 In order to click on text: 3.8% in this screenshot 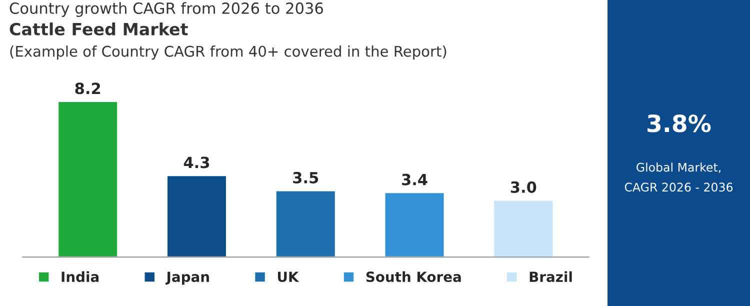, I will do `click(679, 123)`.